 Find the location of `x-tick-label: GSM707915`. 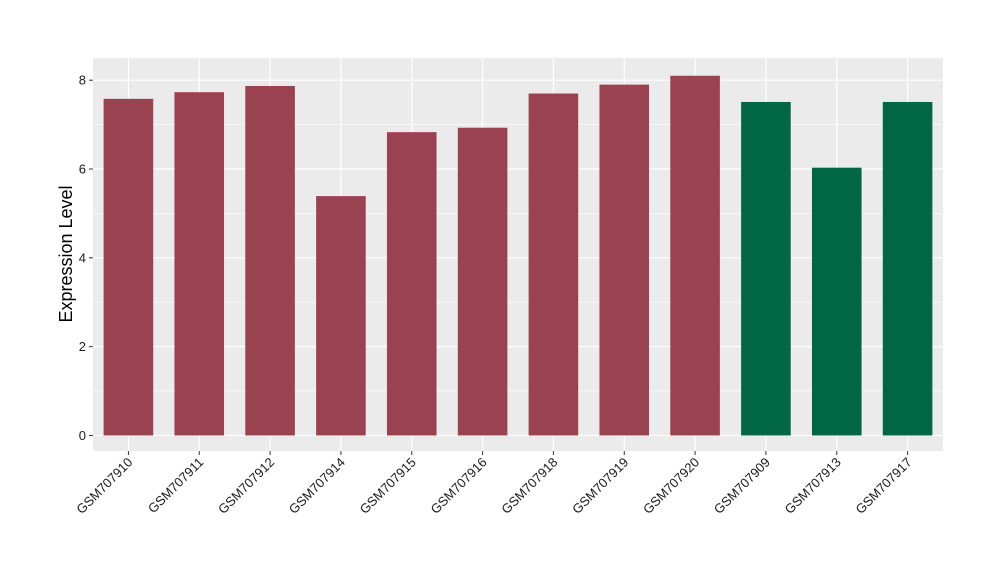

x-tick-label: GSM707915 is located at coordinates (388, 486).